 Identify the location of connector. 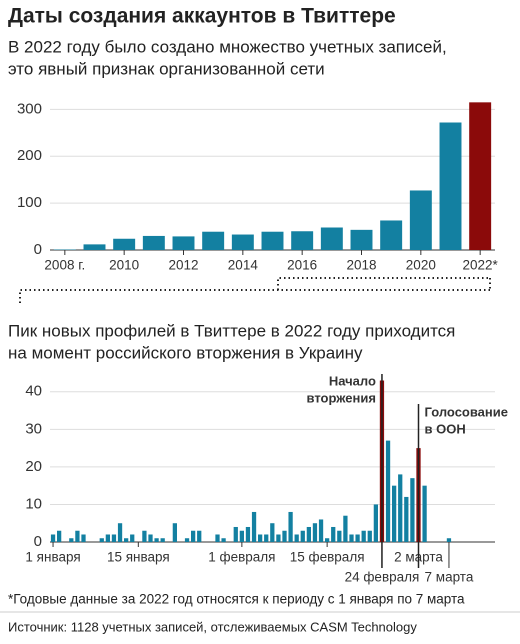
(255, 291).